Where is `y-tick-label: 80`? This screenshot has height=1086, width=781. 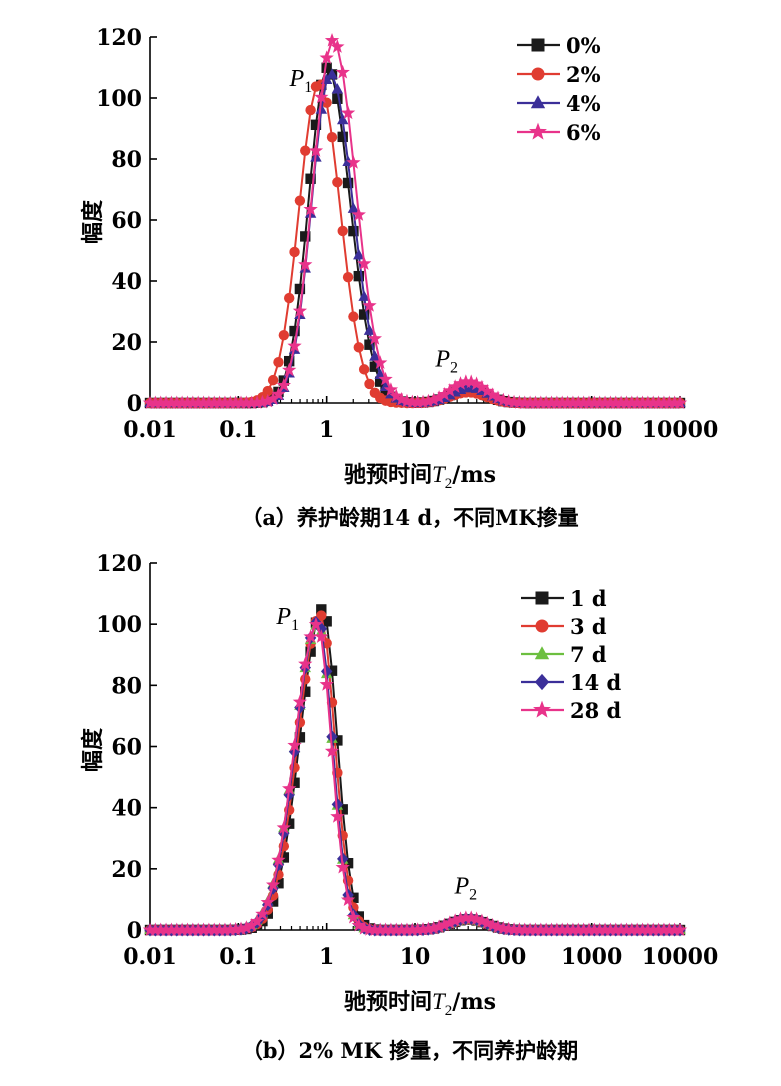 y-tick-label: 80 is located at coordinates (126, 160).